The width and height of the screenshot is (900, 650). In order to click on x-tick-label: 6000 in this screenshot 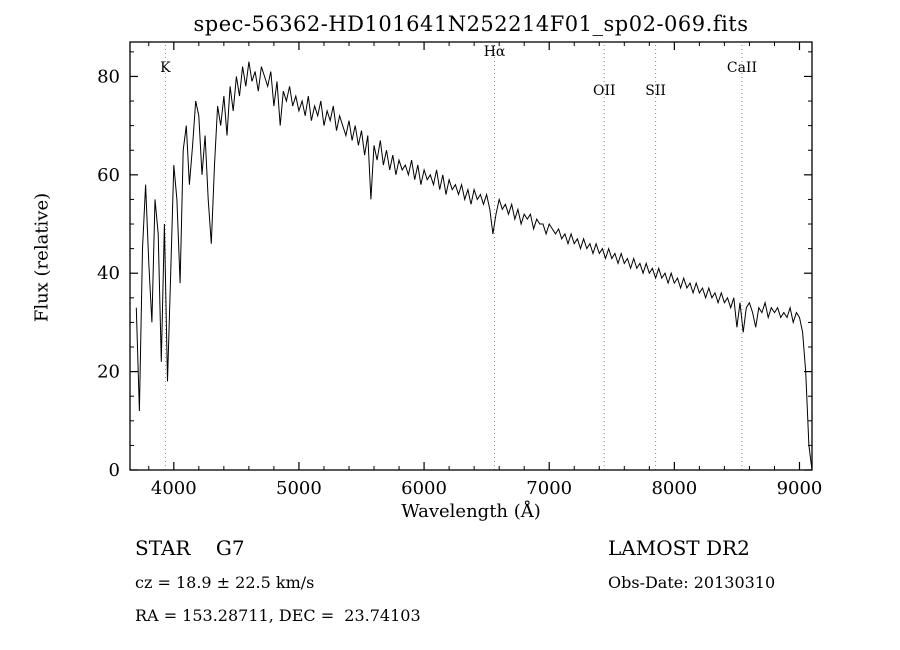, I will do `click(424, 488)`.